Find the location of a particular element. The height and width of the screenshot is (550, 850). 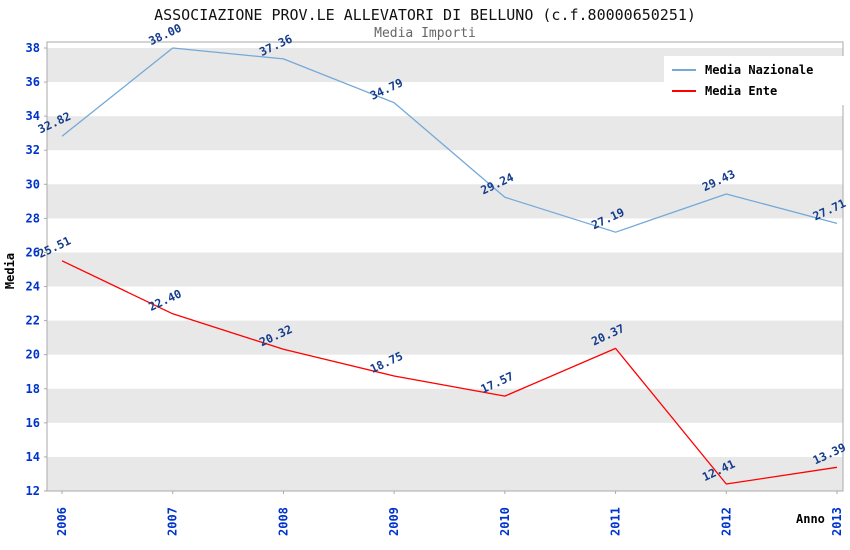

x-tick-label: 2009 is located at coordinates (394, 521).